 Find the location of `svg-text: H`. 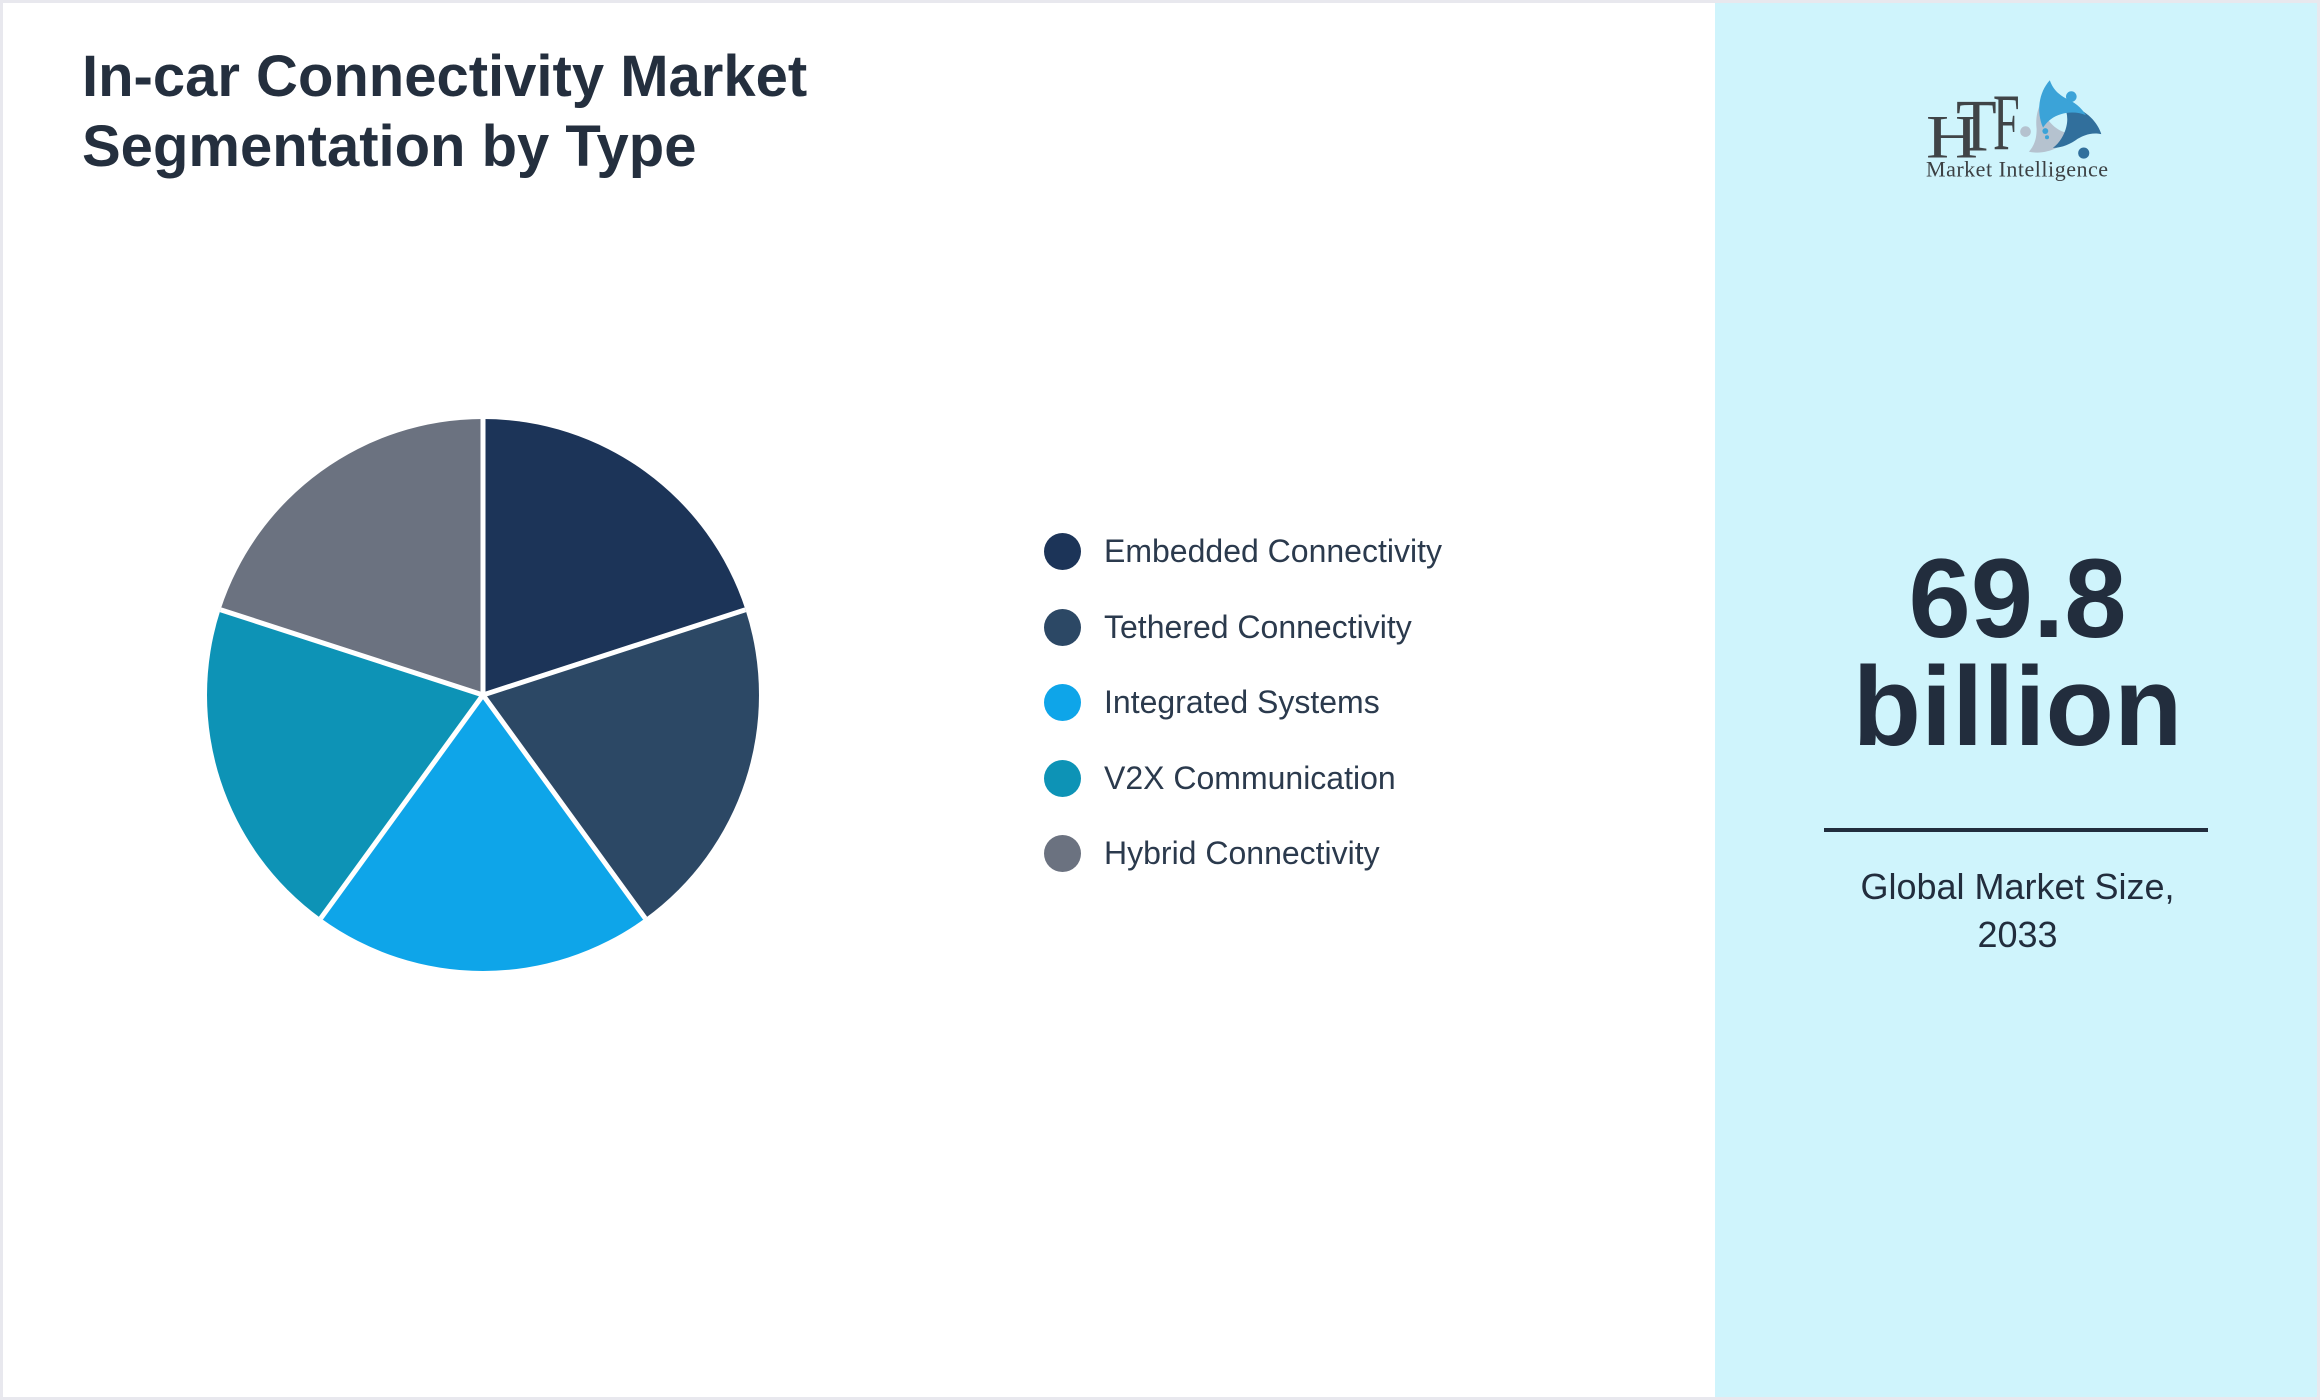

svg-text: H is located at coordinates (1952, 137).